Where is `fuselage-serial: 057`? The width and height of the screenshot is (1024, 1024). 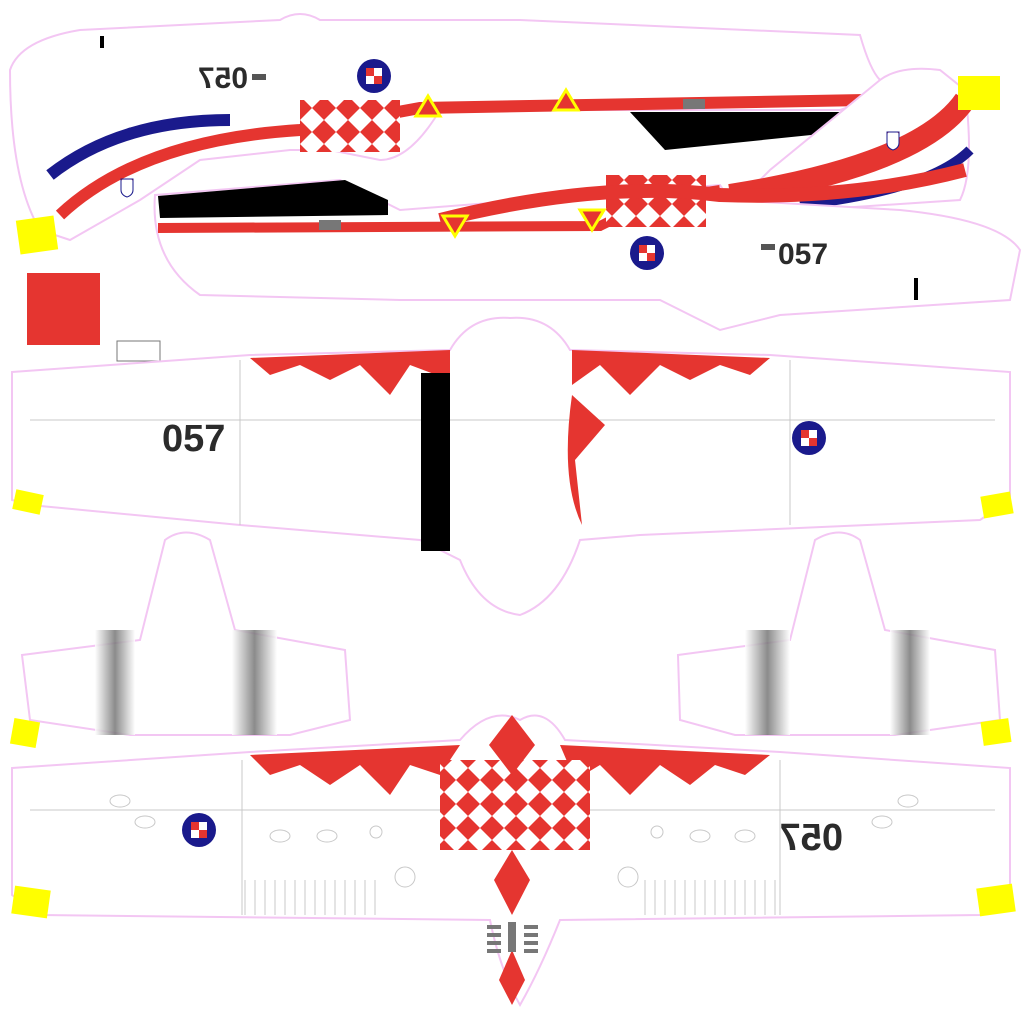
fuselage-serial: 057 is located at coordinates (803, 254).